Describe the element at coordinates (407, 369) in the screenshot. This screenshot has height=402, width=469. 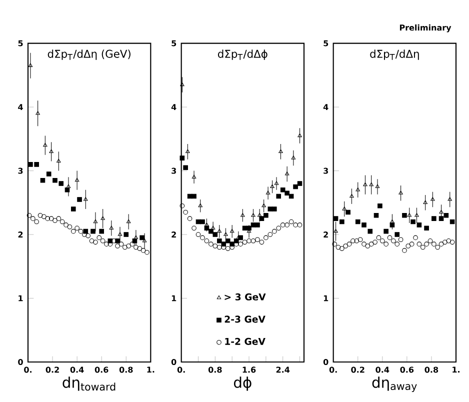
I see `x-tick-label: 0.6` at that location.